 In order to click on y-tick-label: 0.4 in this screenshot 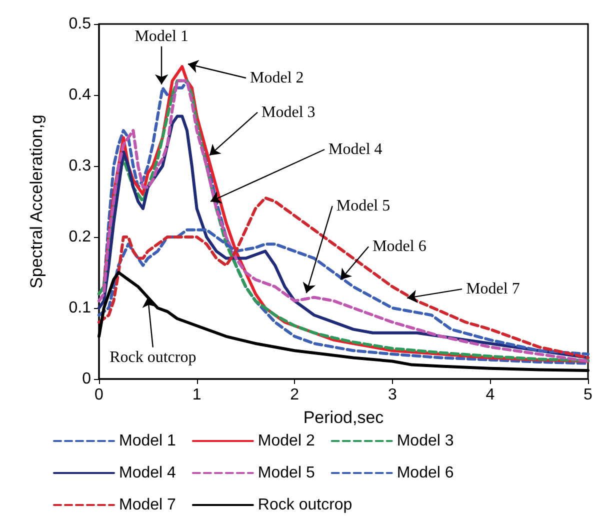, I will do `click(80, 95)`.